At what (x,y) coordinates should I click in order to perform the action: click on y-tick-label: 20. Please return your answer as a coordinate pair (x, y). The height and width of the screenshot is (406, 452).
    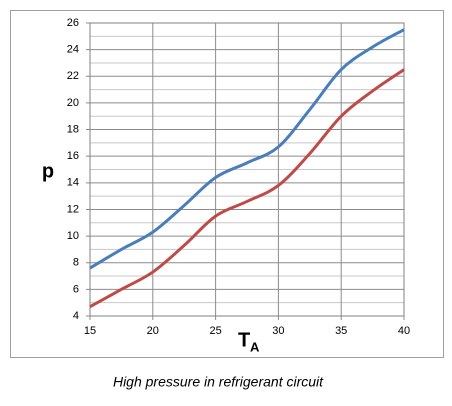
    Looking at the image, I should click on (73, 103).